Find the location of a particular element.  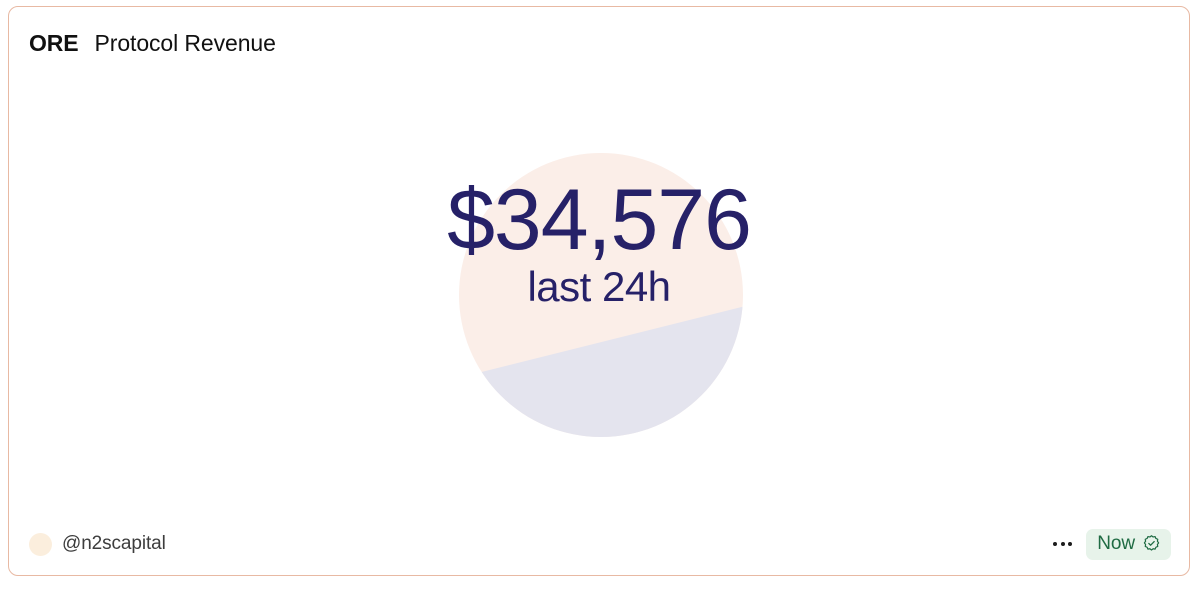

footer-actions: Now is located at coordinates (1111, 544).